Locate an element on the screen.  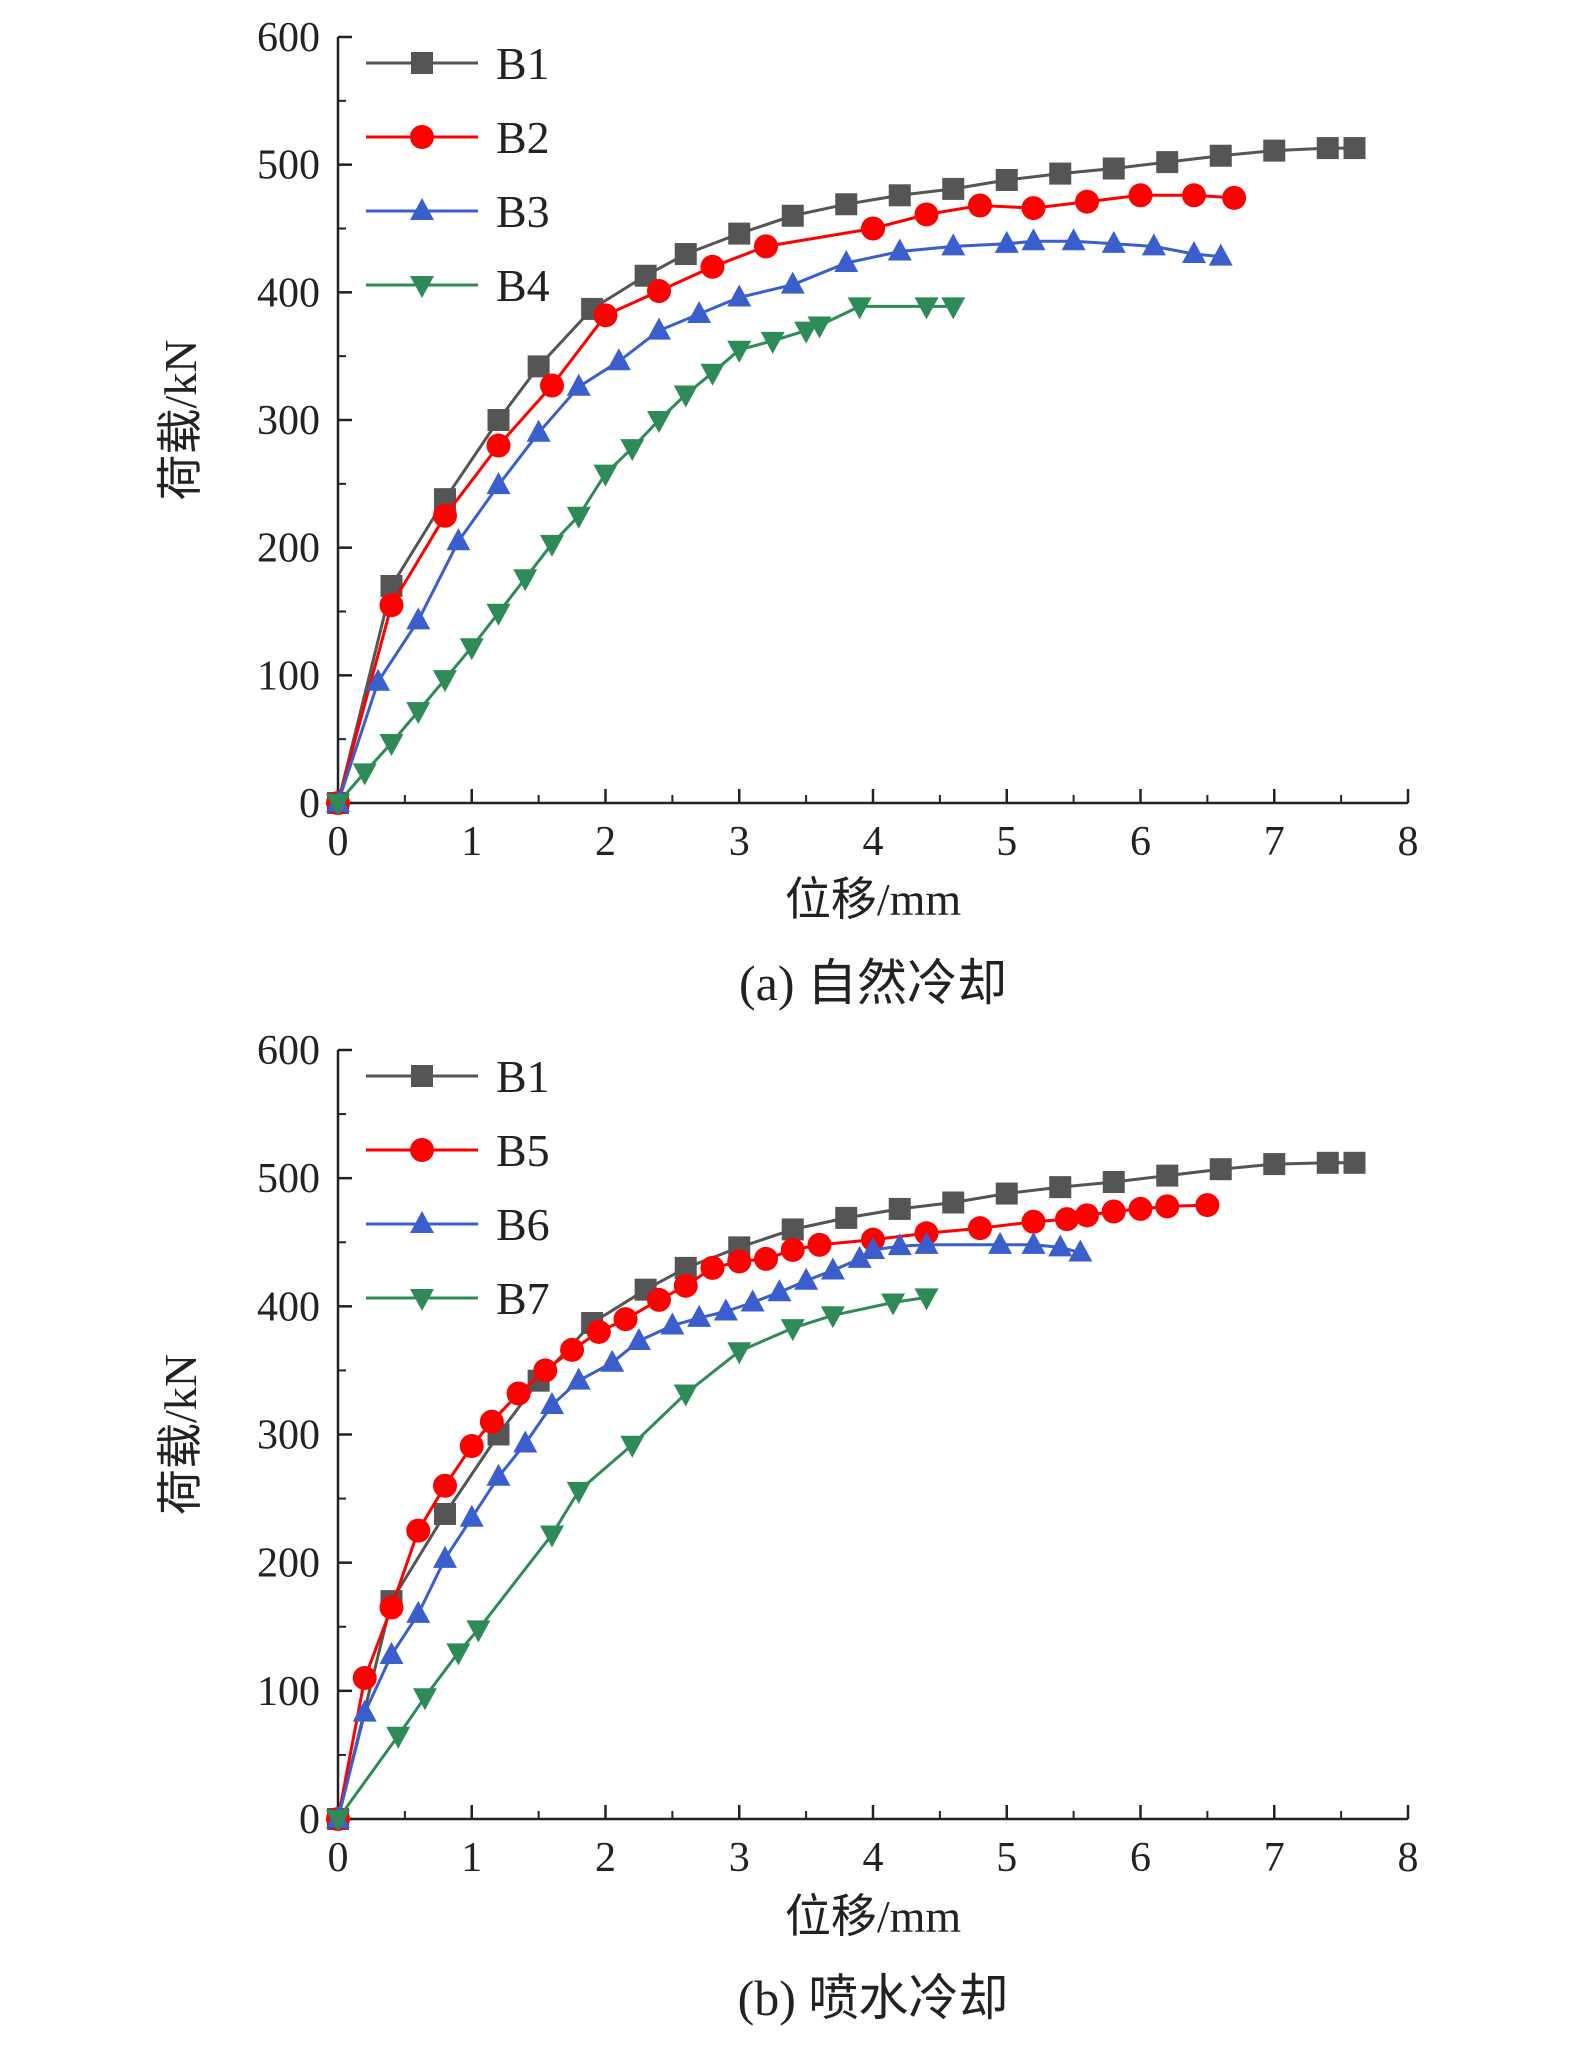
y-tick-label: 0 is located at coordinates (309, 804).